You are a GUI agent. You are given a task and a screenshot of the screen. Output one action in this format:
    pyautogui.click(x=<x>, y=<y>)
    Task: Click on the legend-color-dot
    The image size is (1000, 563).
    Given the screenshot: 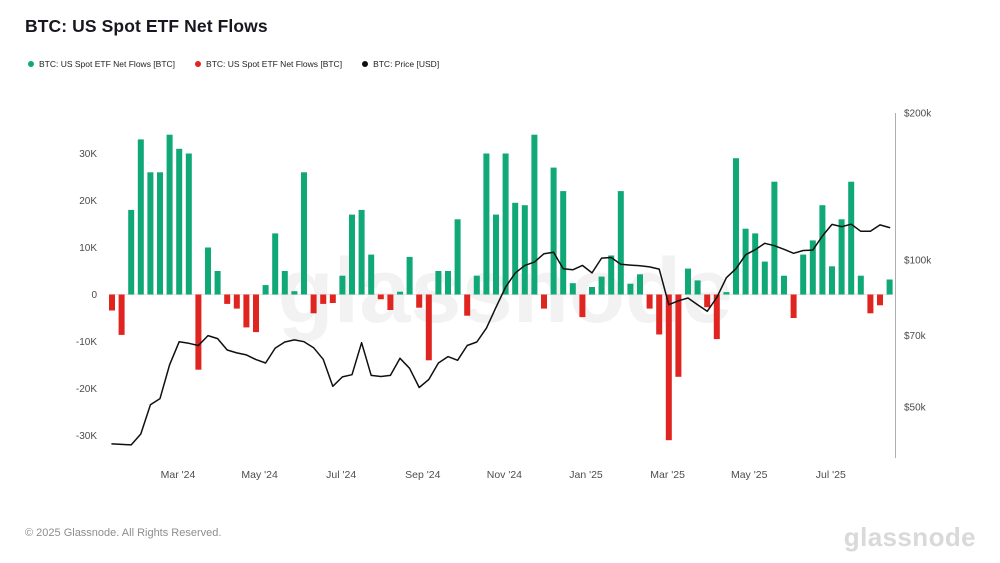 What is the action you would take?
    pyautogui.click(x=31, y=64)
    